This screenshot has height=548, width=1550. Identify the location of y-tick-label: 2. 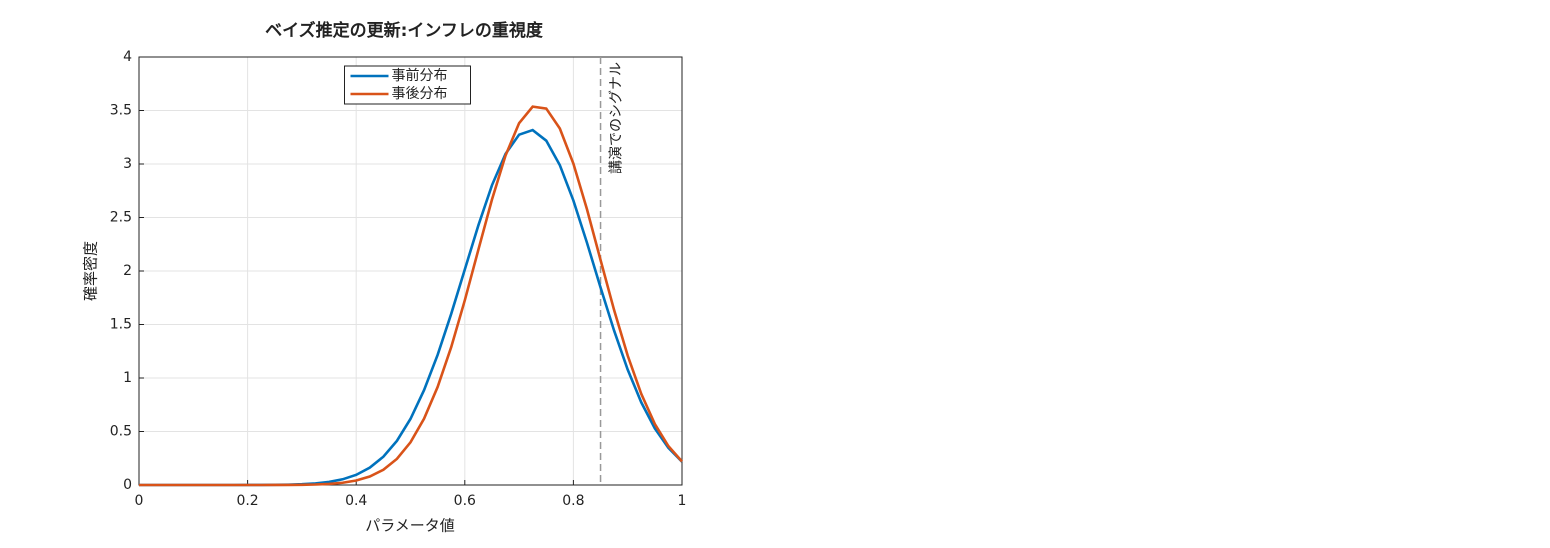
(127, 271).